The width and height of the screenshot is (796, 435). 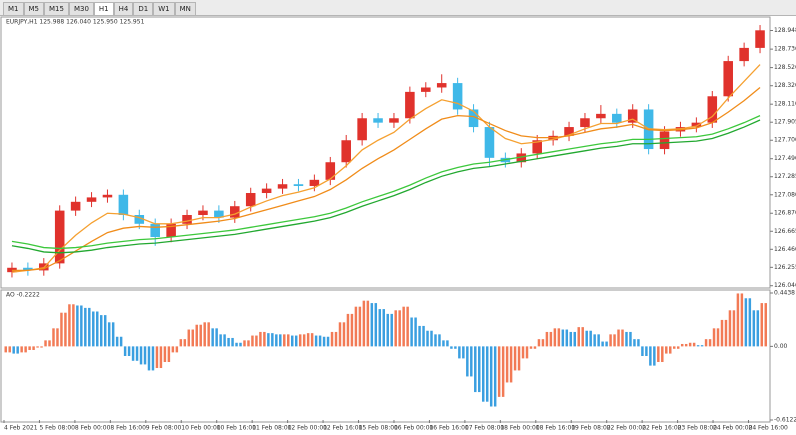 What do you see at coordinates (81, 8) in the screenshot?
I see `timeframe-tab: M30` at bounding box center [81, 8].